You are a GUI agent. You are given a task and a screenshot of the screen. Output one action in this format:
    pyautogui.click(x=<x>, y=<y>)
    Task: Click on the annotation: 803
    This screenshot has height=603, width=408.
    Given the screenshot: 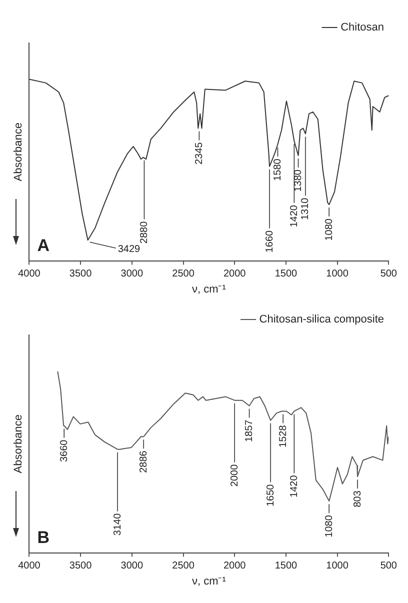 What is the action you would take?
    pyautogui.click(x=358, y=499)
    